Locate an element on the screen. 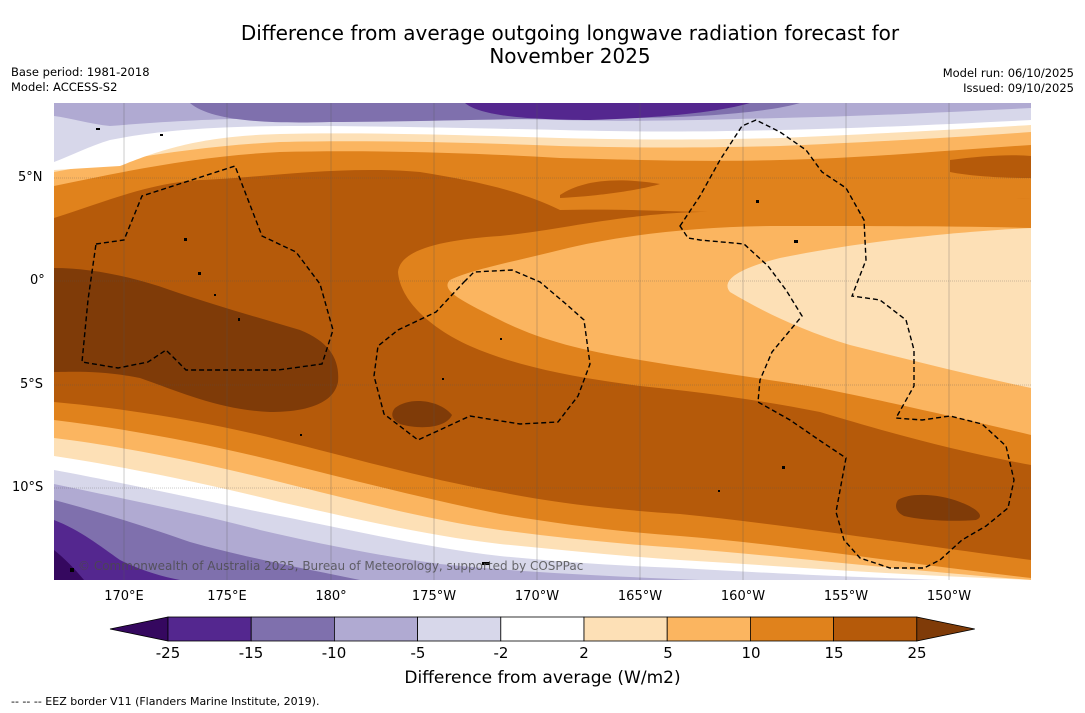 The height and width of the screenshot is (713, 1085). colorbar-tick-label: 25 is located at coordinates (917, 653).